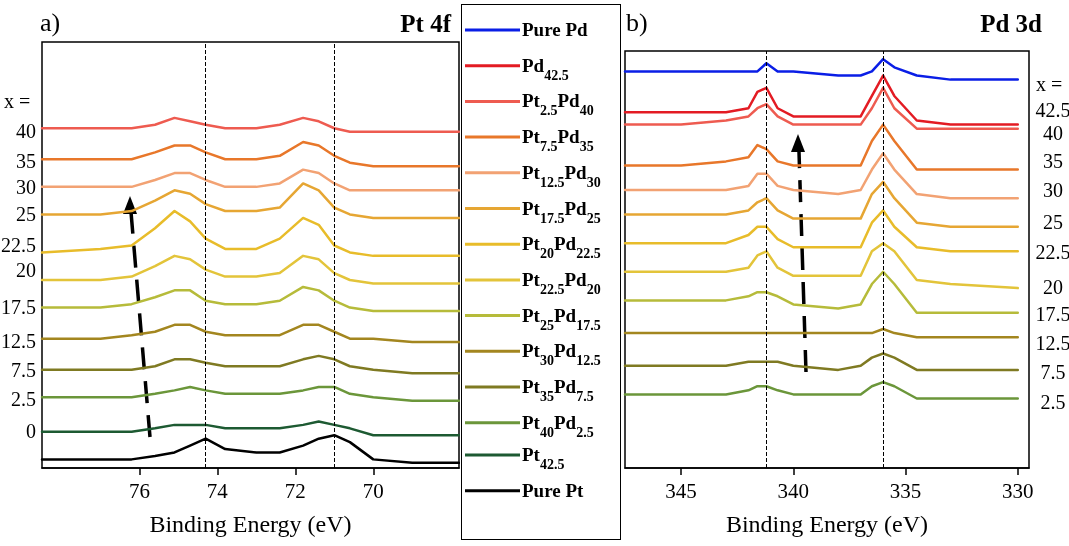  I want to click on x-tick-label: 72, so click(295, 490).